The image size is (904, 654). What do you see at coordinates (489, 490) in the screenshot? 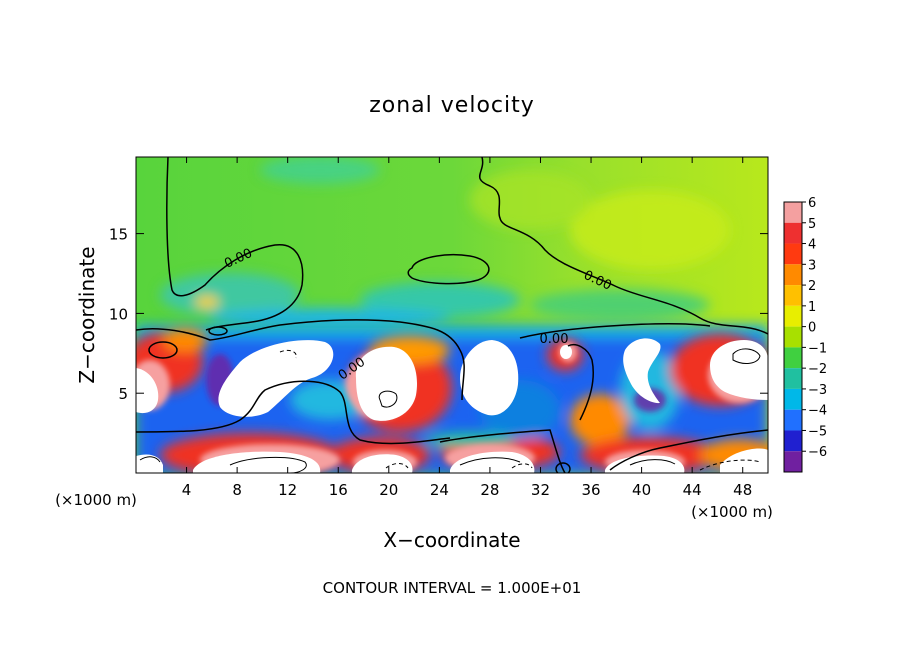
I see `x-tick-label: 28` at bounding box center [489, 490].